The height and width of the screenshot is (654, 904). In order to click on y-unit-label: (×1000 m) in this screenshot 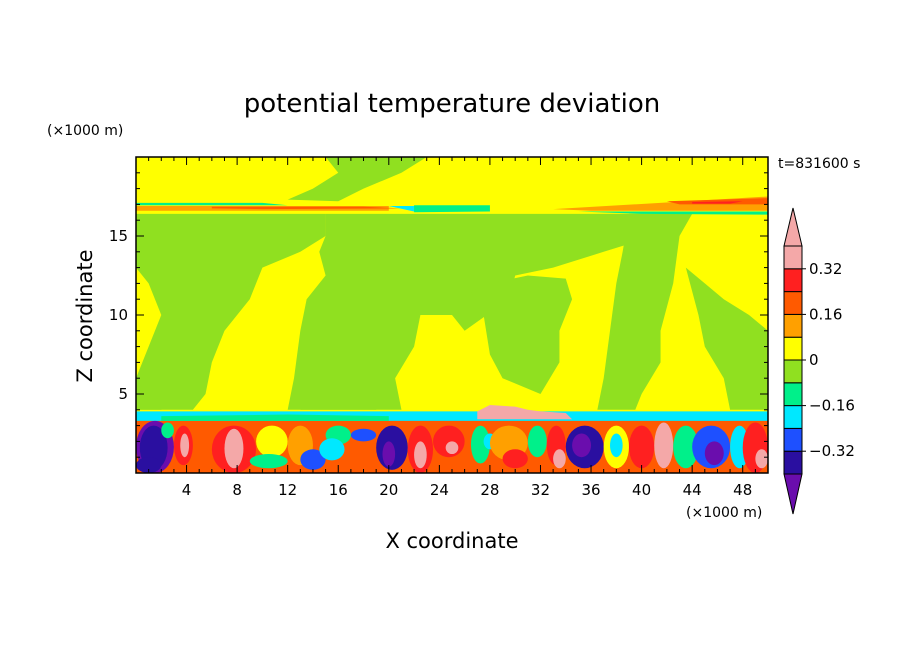, I will do `click(85, 131)`.